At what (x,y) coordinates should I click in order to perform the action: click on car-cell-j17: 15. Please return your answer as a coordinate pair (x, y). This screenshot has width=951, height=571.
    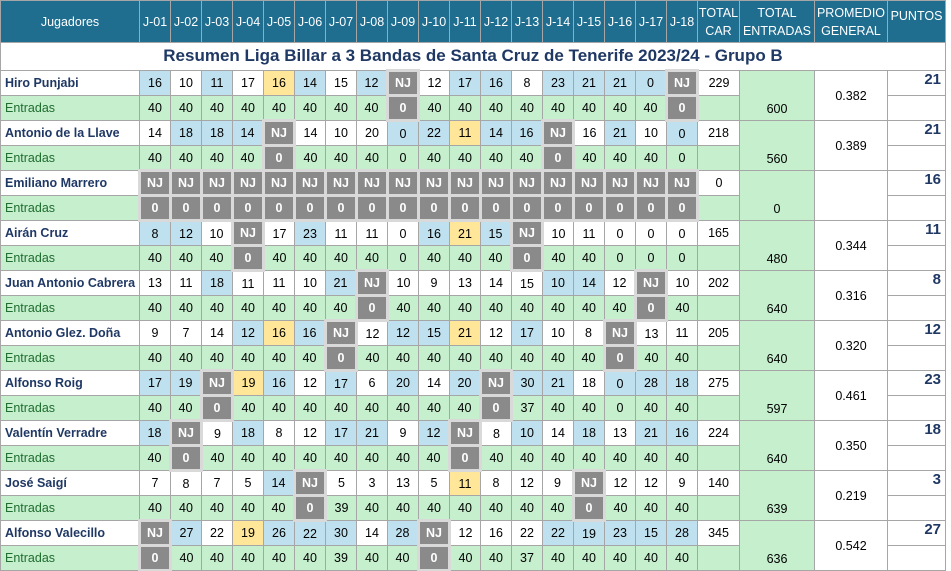
    Looking at the image, I should click on (651, 533).